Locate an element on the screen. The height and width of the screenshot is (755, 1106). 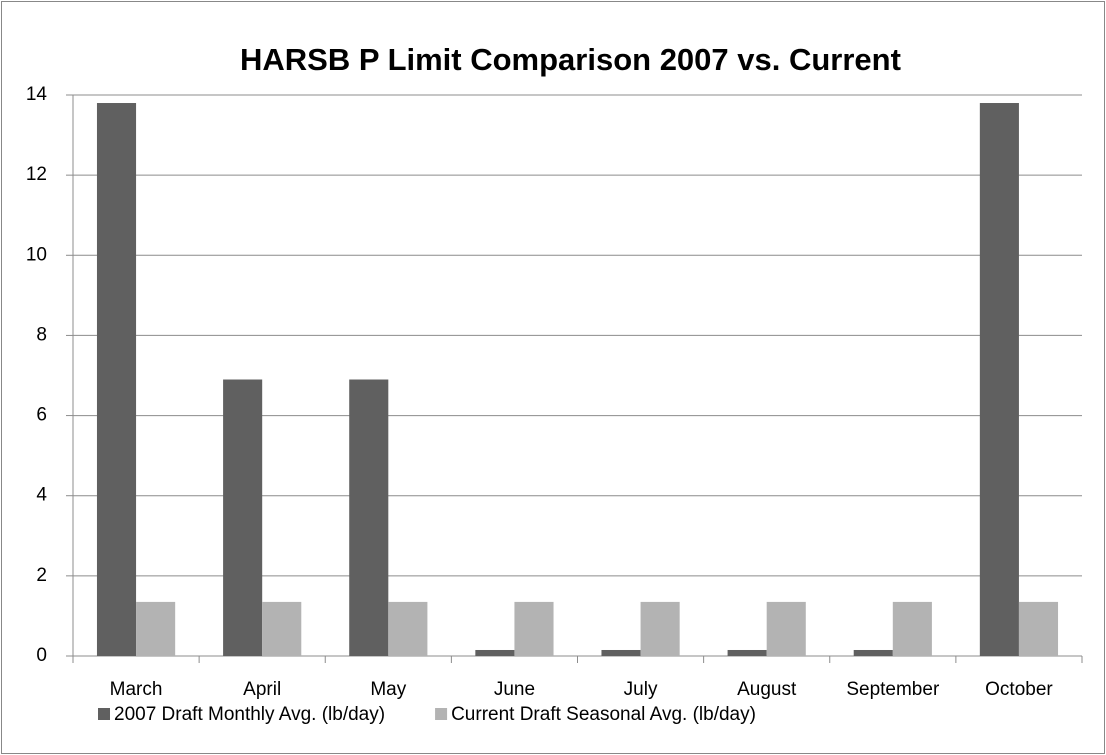
x-tick-label: May is located at coordinates (388, 689).